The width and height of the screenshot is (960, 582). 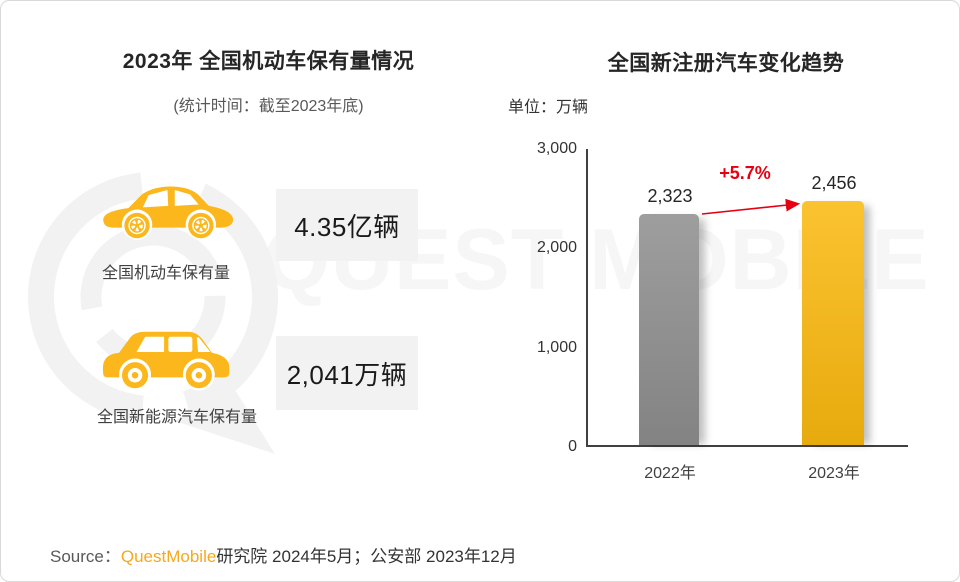 I want to click on suv-front-wheel, so click(x=198, y=374).